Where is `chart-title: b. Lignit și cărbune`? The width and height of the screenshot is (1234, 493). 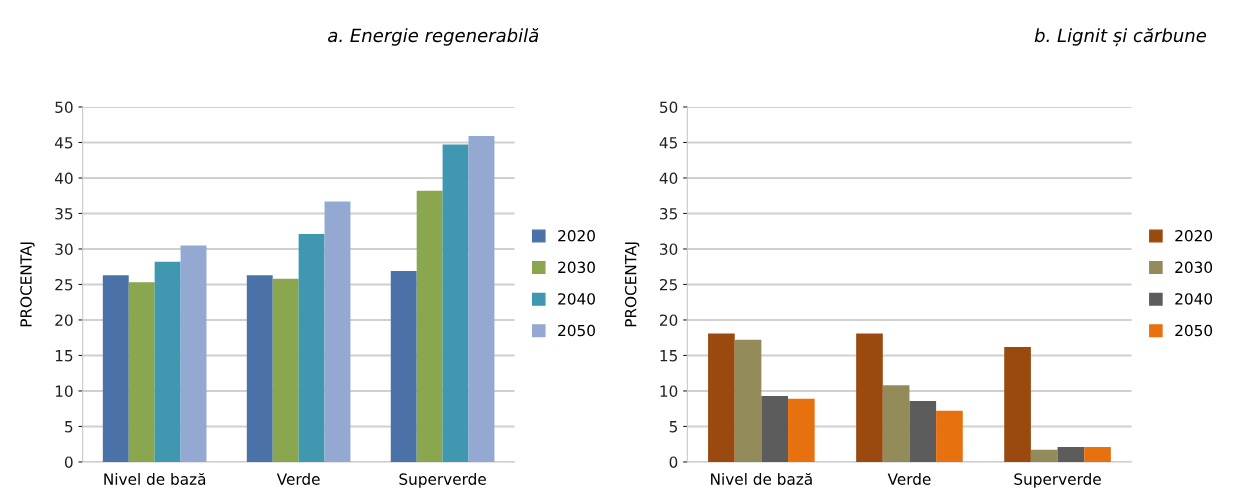 chart-title: b. Lignit și cărbune is located at coordinates (1120, 37).